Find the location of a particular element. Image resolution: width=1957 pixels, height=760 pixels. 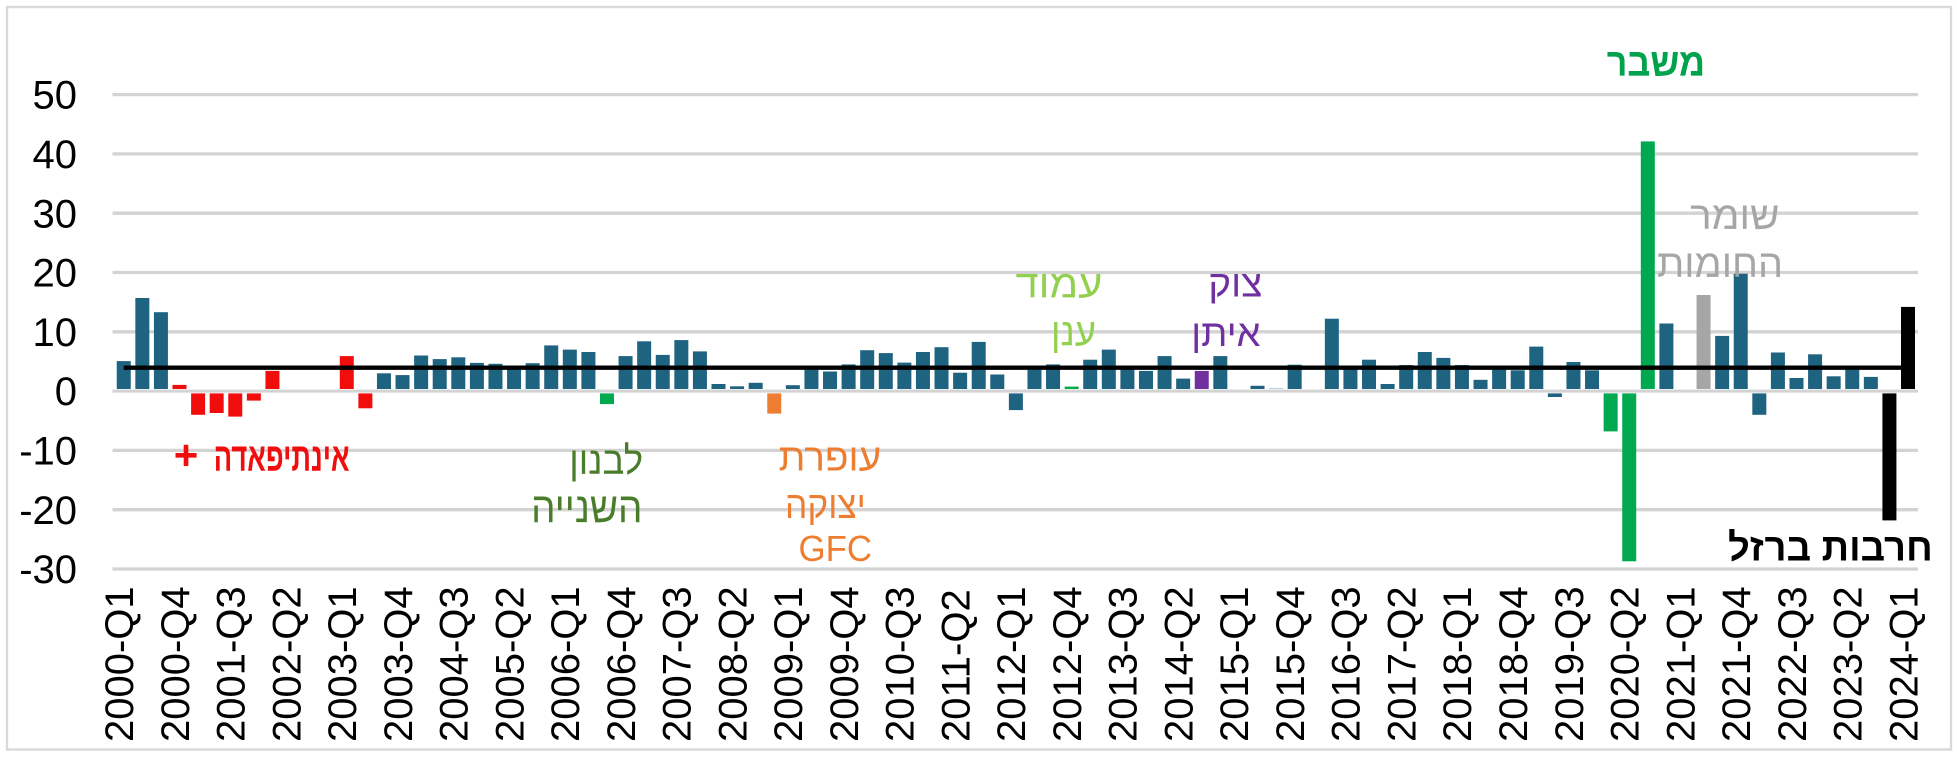

svg-text: 2014-Q2 is located at coordinates (1180, 664).